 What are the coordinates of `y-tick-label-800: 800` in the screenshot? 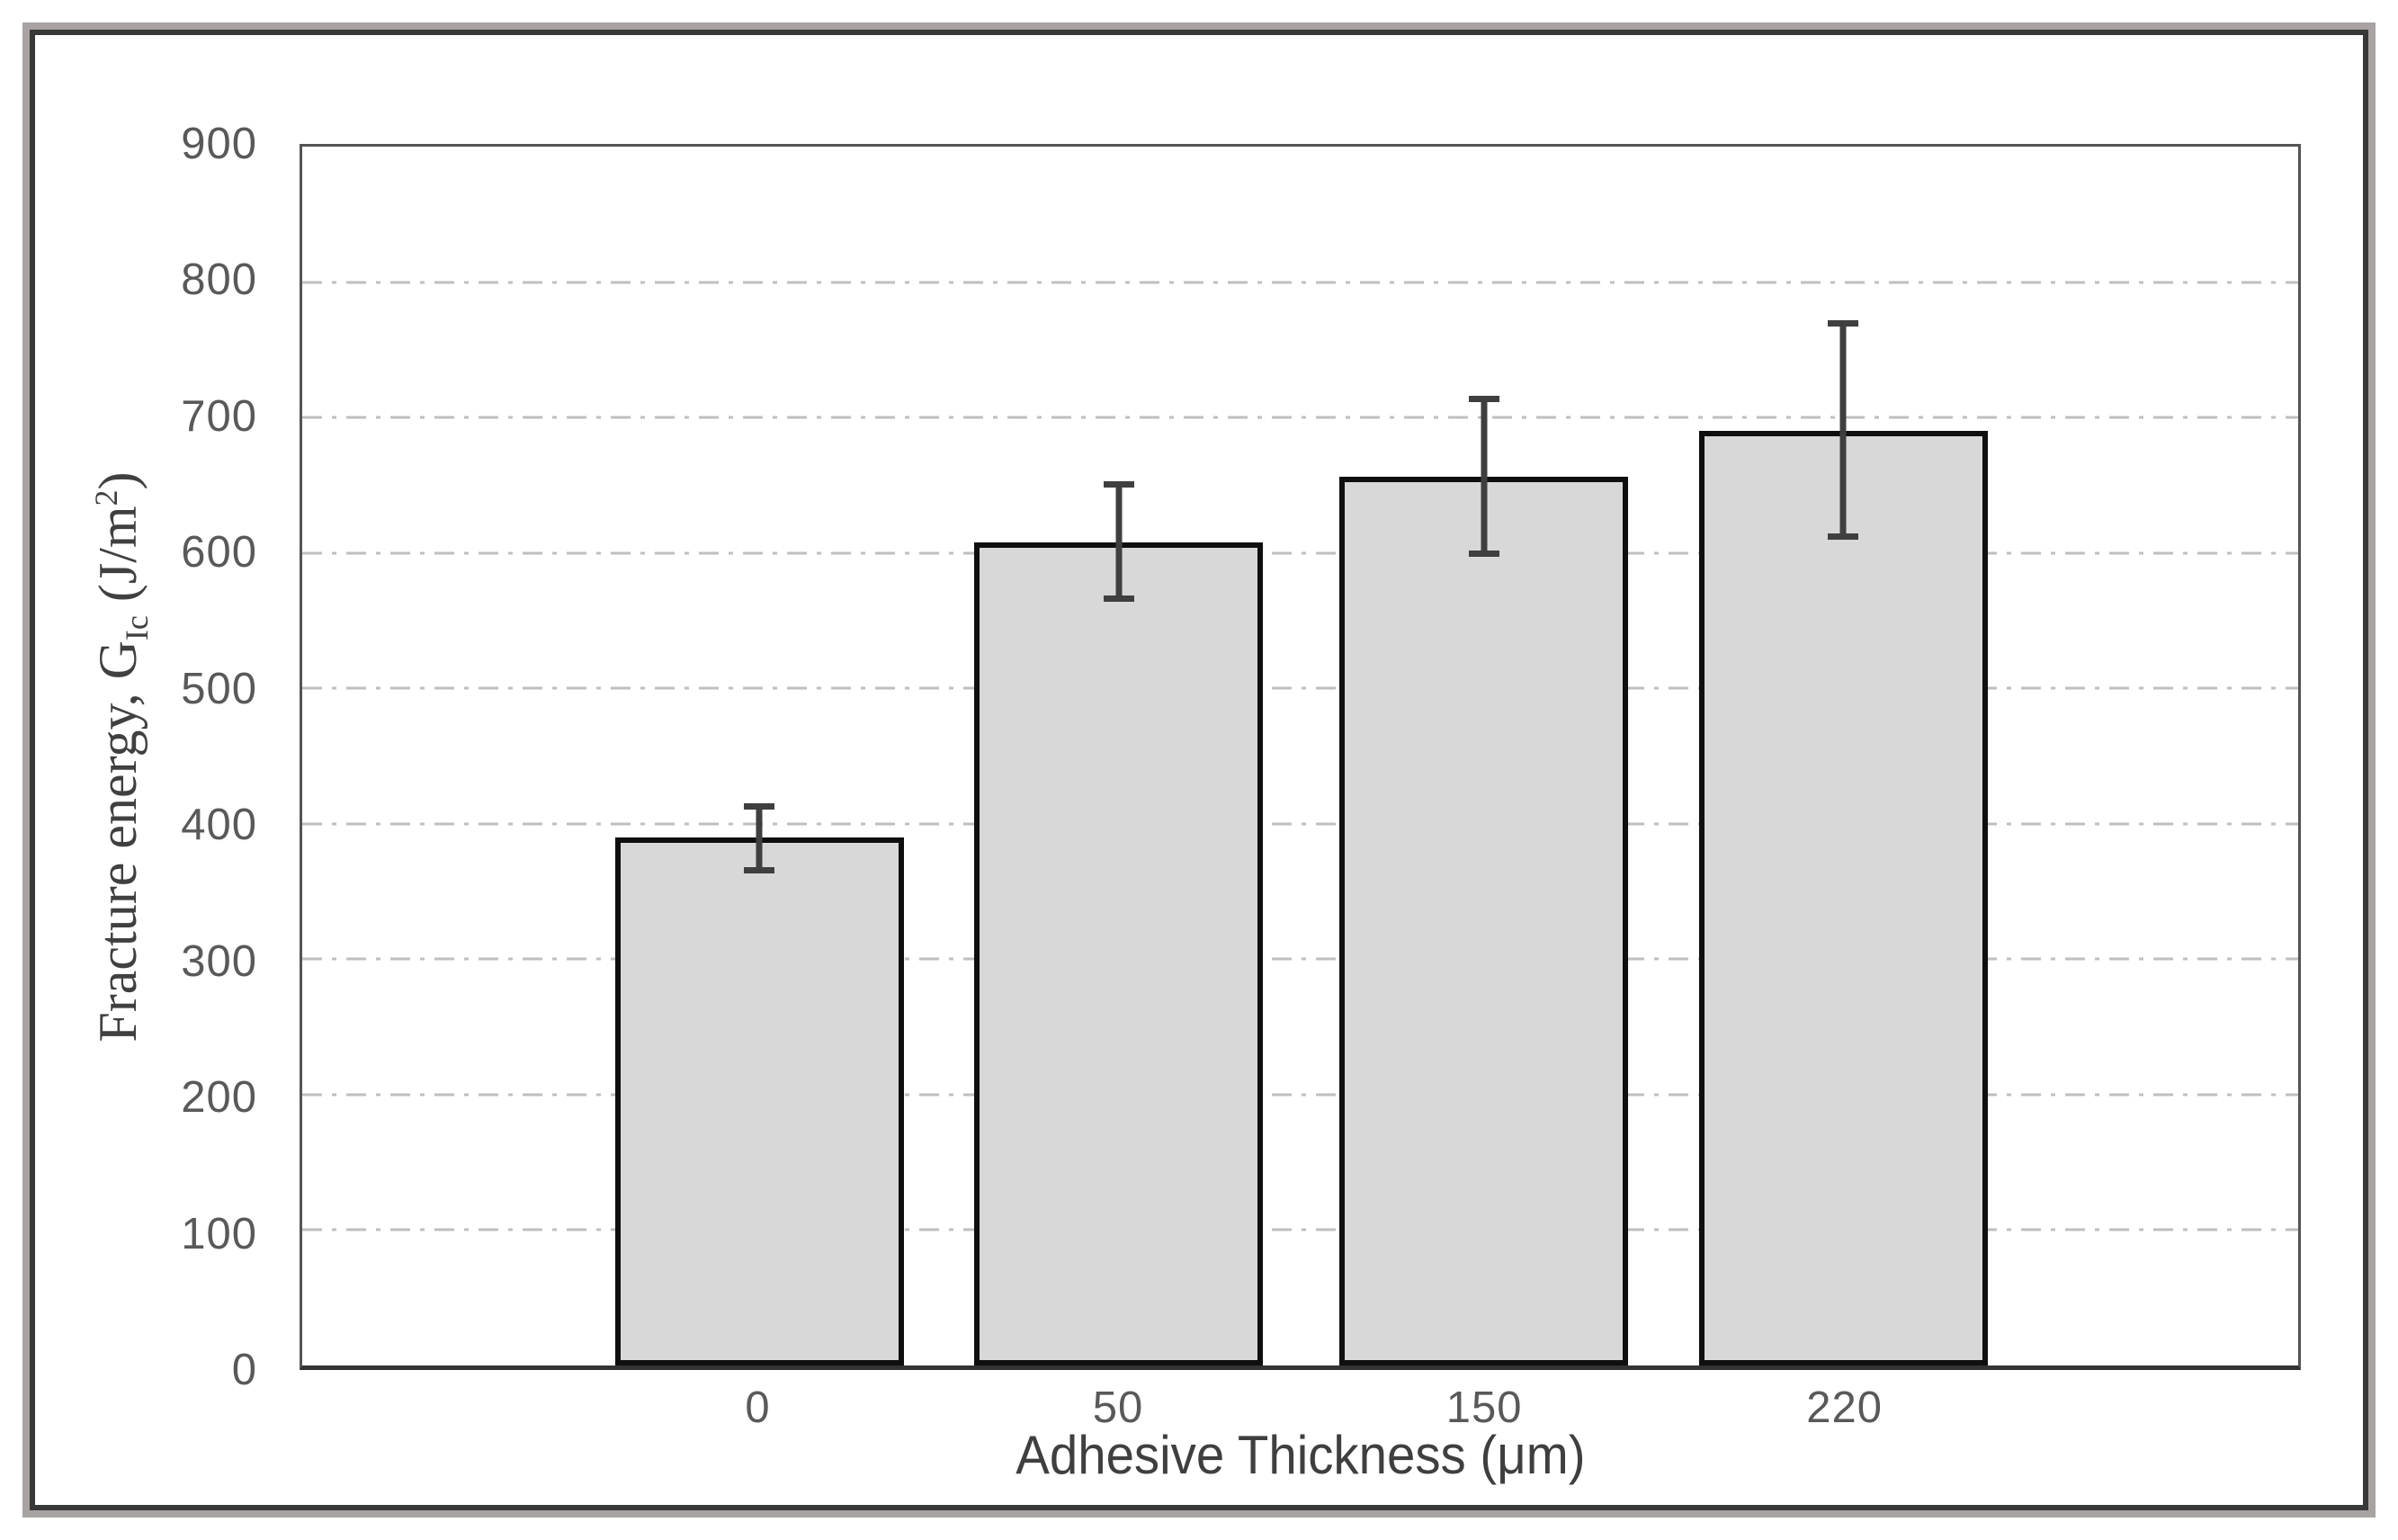 It's located at (219, 280).